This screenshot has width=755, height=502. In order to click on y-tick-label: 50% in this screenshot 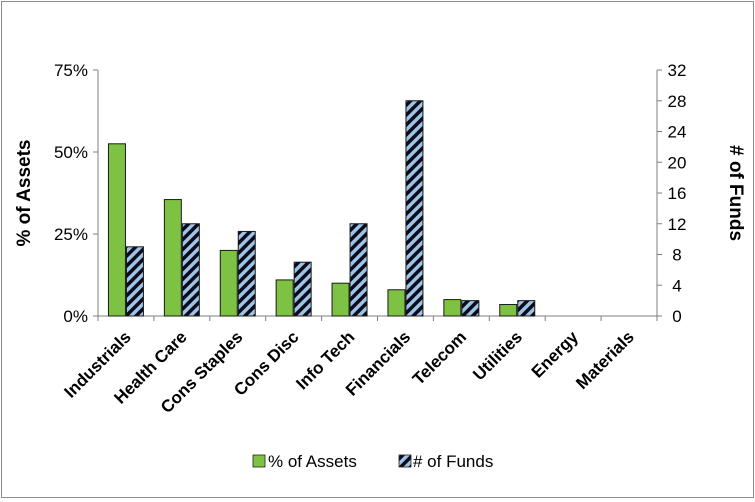, I will do `click(71, 152)`.